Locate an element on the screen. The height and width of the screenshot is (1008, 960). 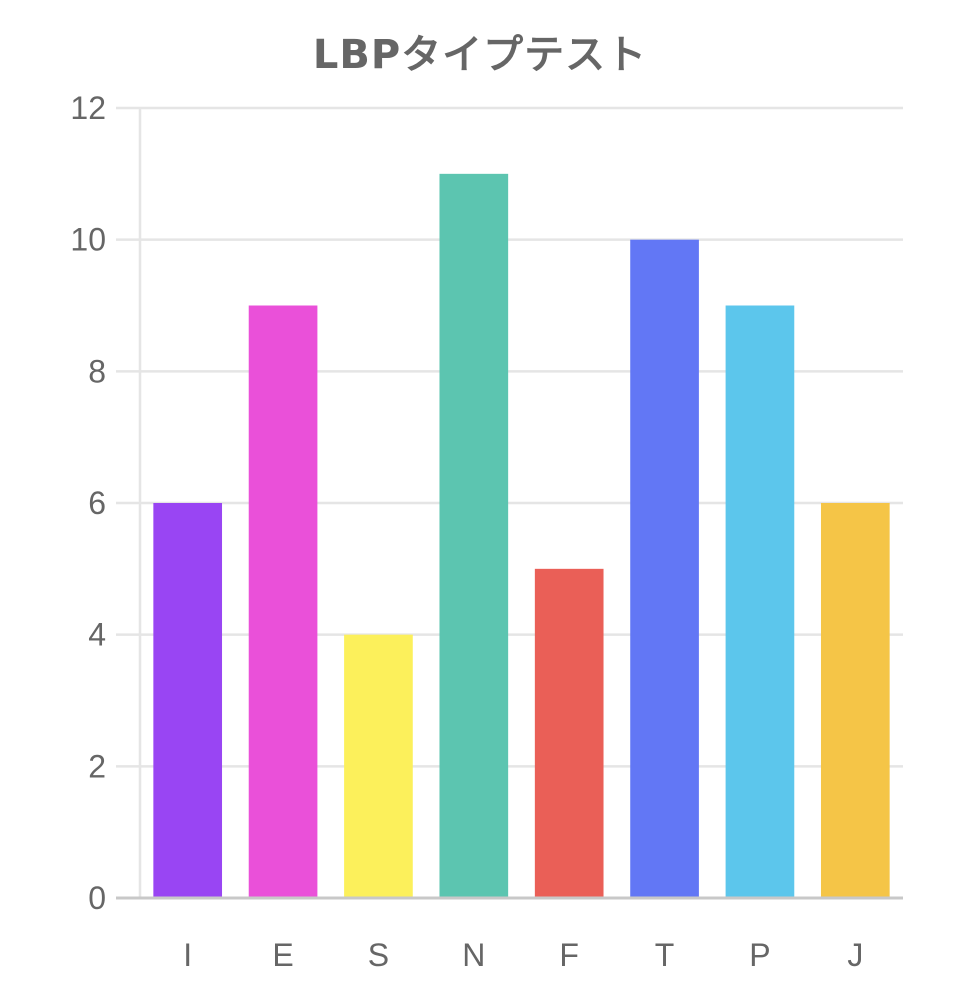
y-tick-label: 2 is located at coordinates (97, 766).